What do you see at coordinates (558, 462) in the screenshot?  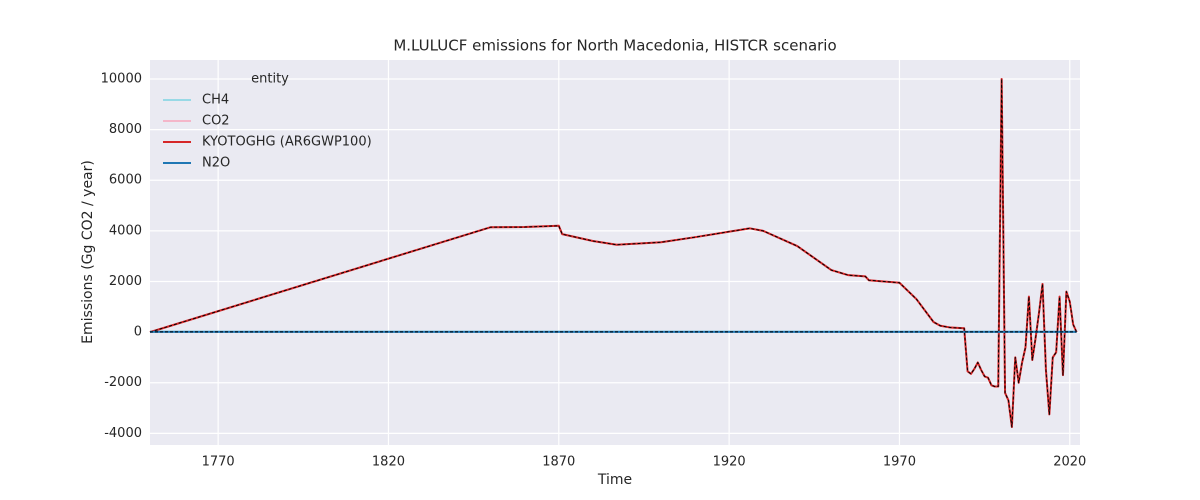 I see `x-tick-label: 1870` at bounding box center [558, 462].